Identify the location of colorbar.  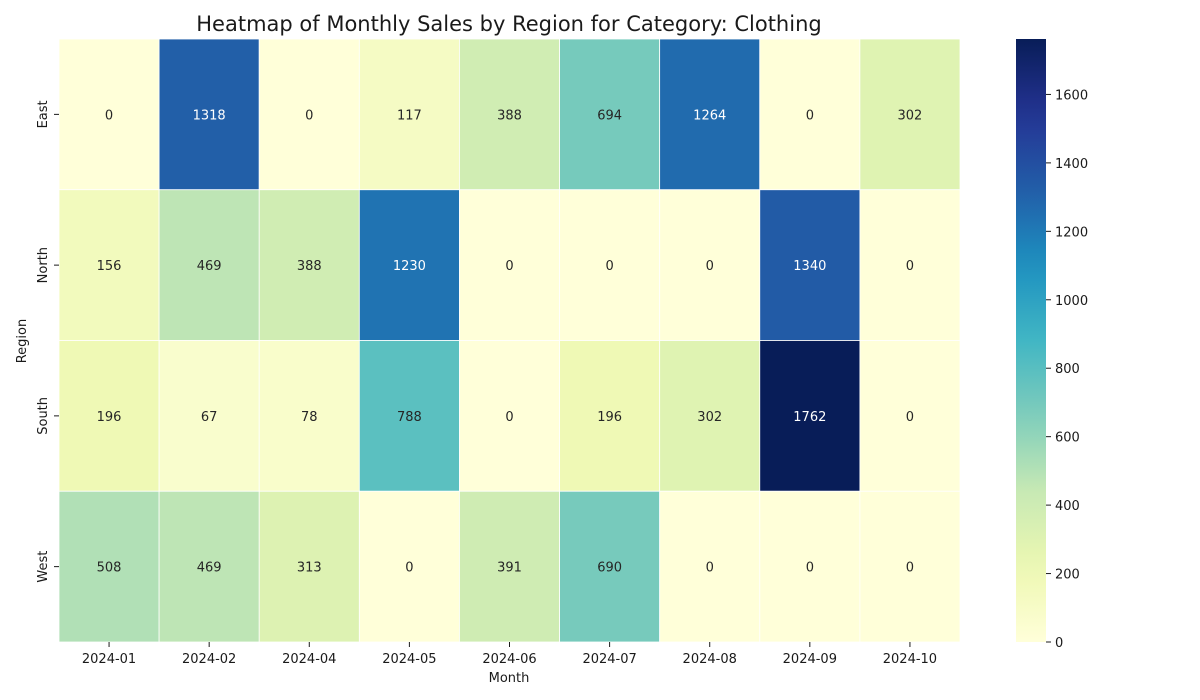
(1031, 340).